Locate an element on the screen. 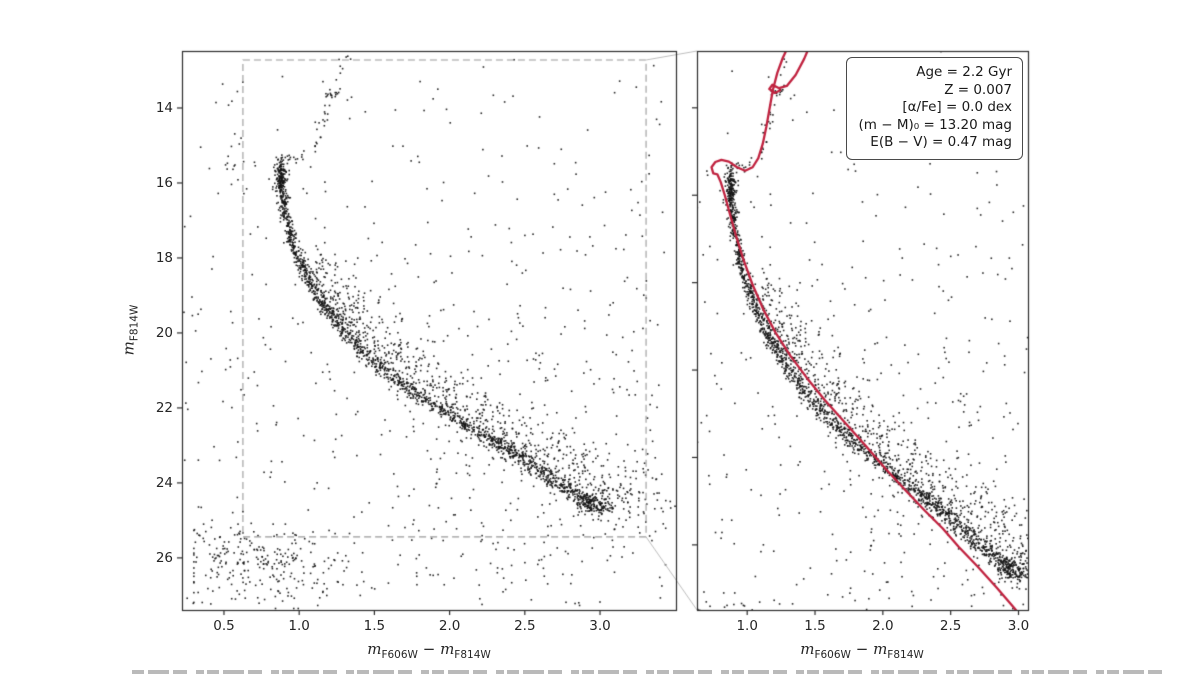 The height and width of the screenshot is (675, 1200). tick-label-right-x: 2.5 is located at coordinates (950, 626).